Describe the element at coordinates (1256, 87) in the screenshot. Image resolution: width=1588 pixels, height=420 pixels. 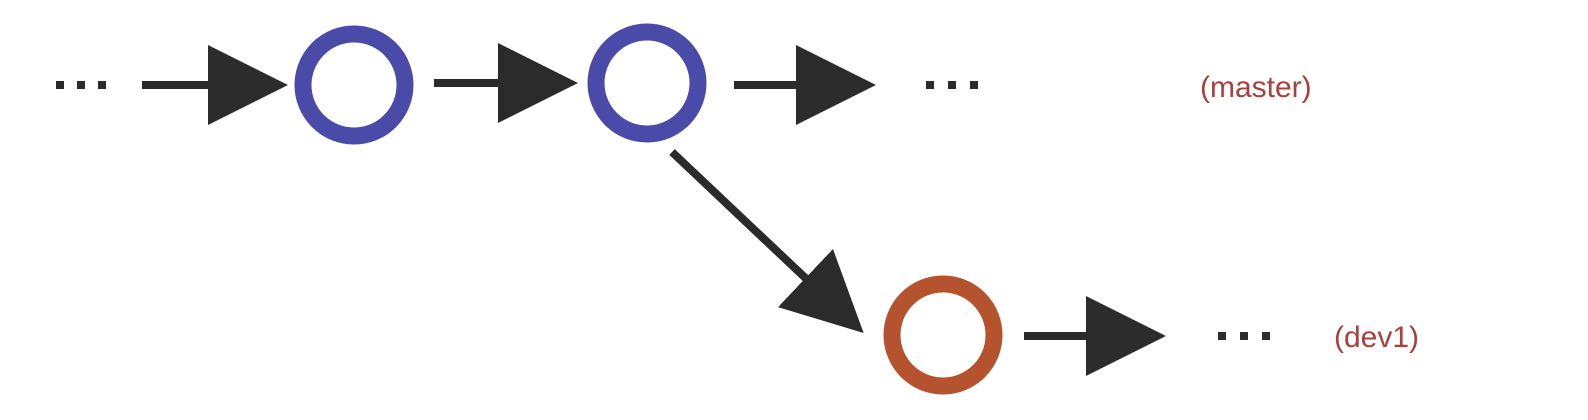
I see `master-branch-label: (master)` at that location.